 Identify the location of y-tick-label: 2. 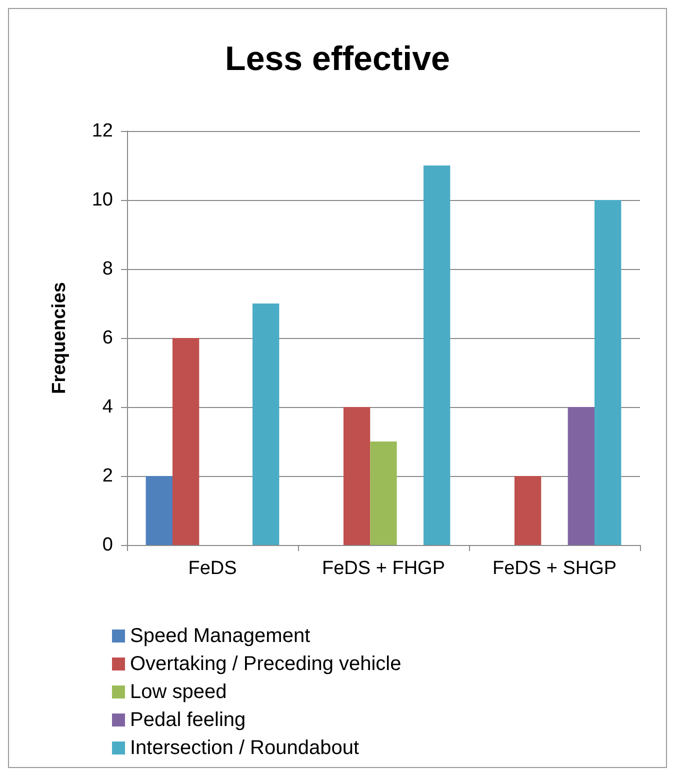
(107, 476).